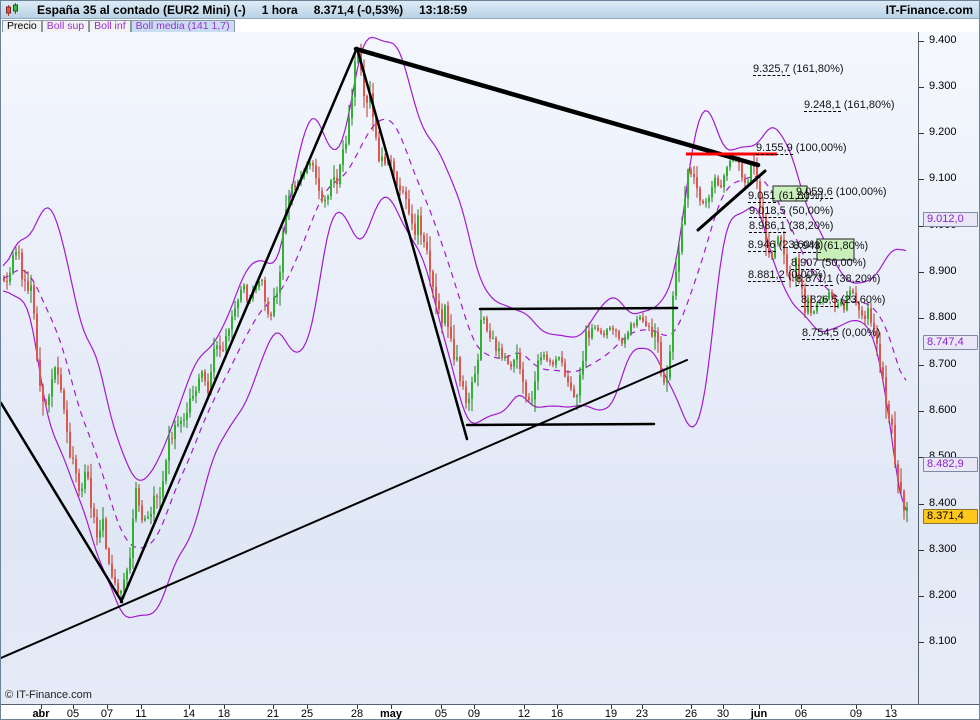  Describe the element at coordinates (816, 69) in the screenshot. I see `fib-level-percent: (161,80%)` at that location.